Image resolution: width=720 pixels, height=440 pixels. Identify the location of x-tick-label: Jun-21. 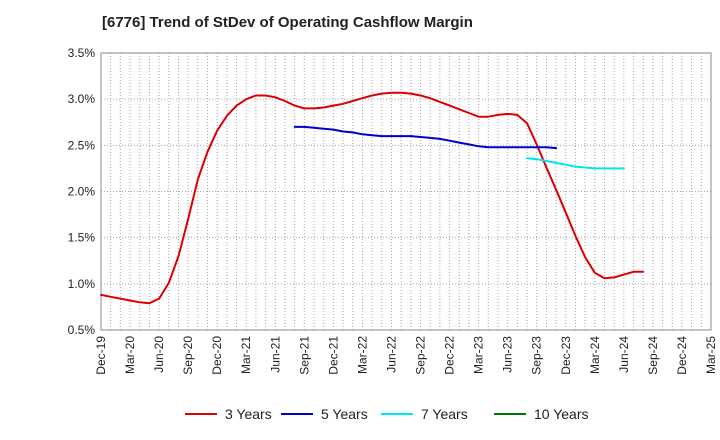
(275, 354).